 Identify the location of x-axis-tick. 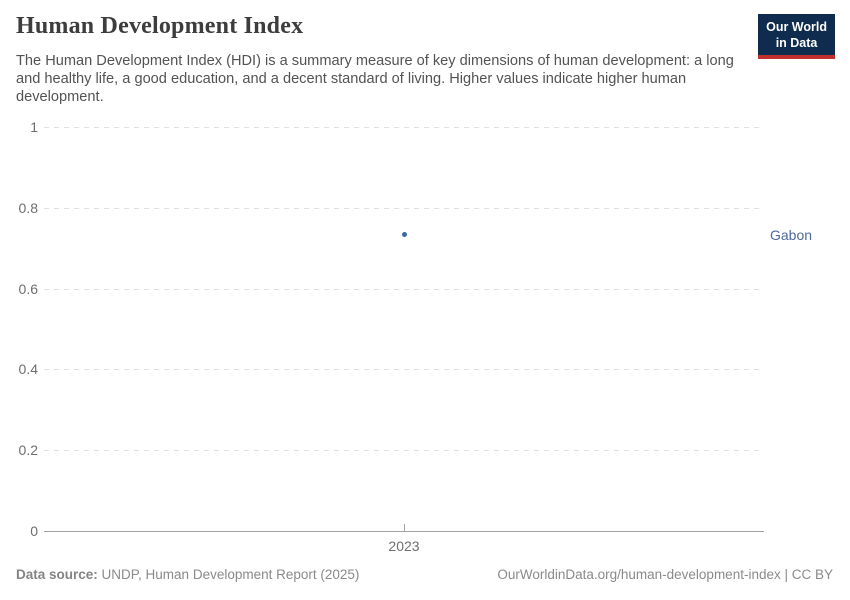
(404, 527).